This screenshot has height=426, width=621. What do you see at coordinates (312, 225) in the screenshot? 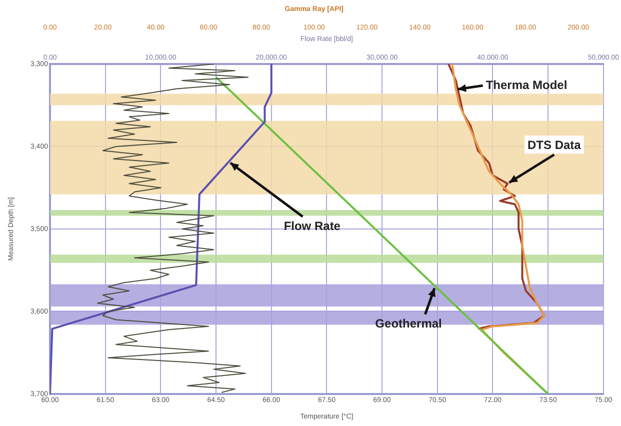
I see `text: Flow Rate` at bounding box center [312, 225].